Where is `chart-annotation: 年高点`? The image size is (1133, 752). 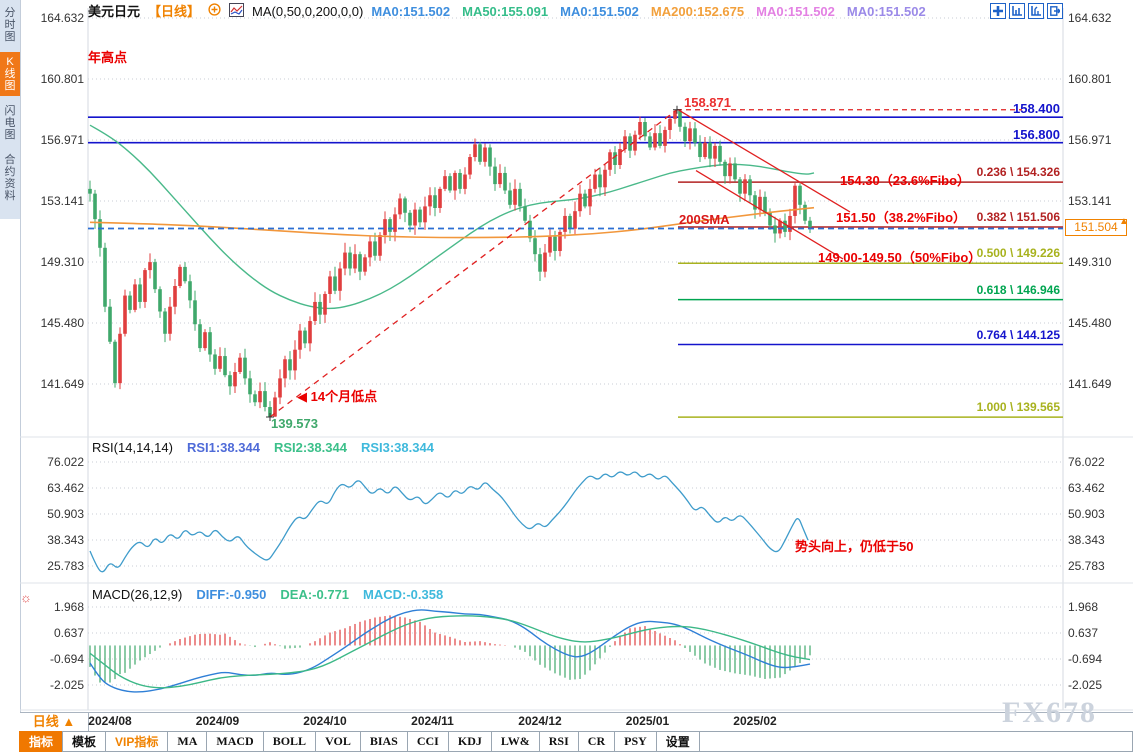 chart-annotation: 年高点 is located at coordinates (108, 57).